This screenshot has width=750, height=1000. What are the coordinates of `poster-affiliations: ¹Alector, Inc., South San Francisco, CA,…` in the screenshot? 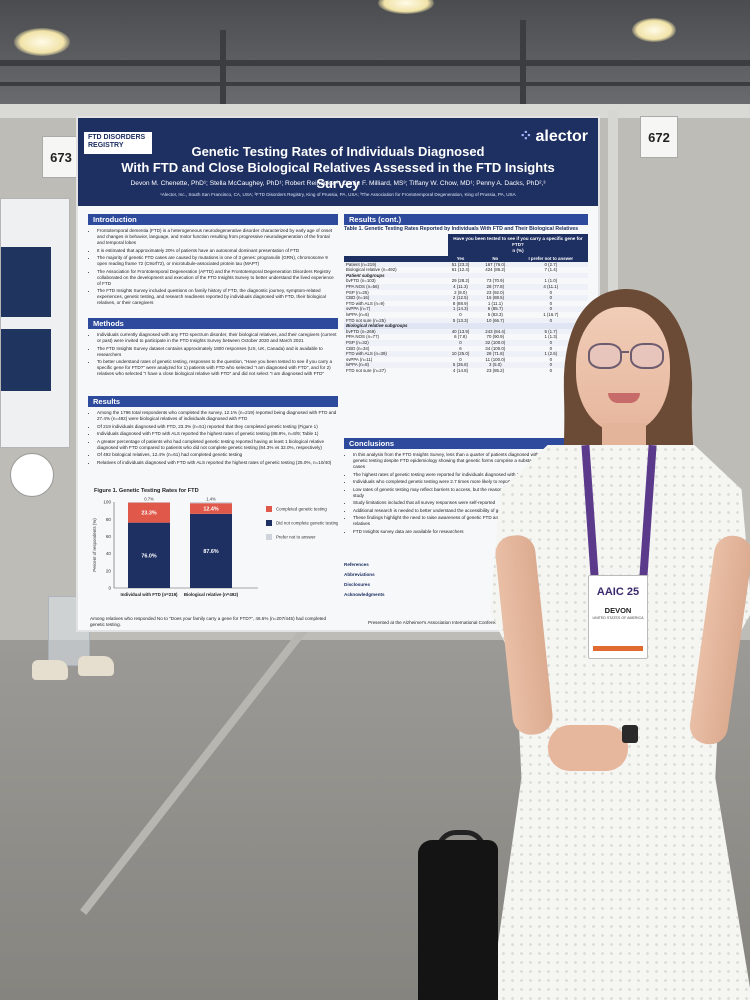 It's located at (338, 194).